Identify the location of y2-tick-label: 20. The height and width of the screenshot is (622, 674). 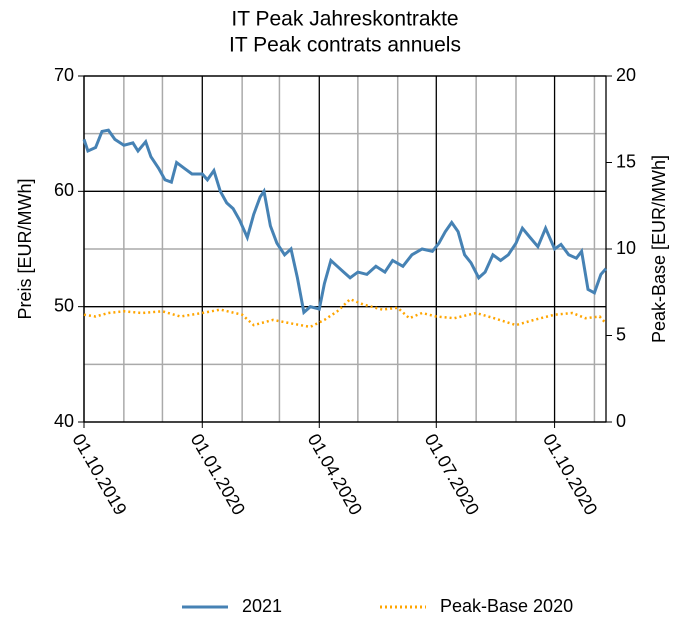
(626, 75).